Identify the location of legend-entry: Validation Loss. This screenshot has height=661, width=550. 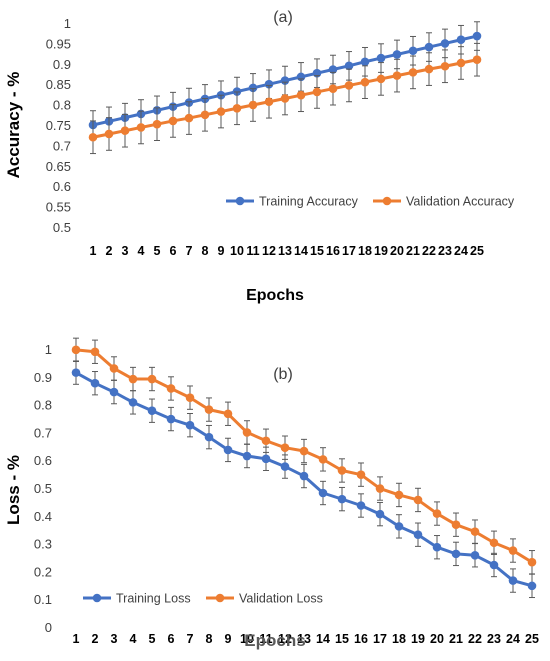
(264, 599).